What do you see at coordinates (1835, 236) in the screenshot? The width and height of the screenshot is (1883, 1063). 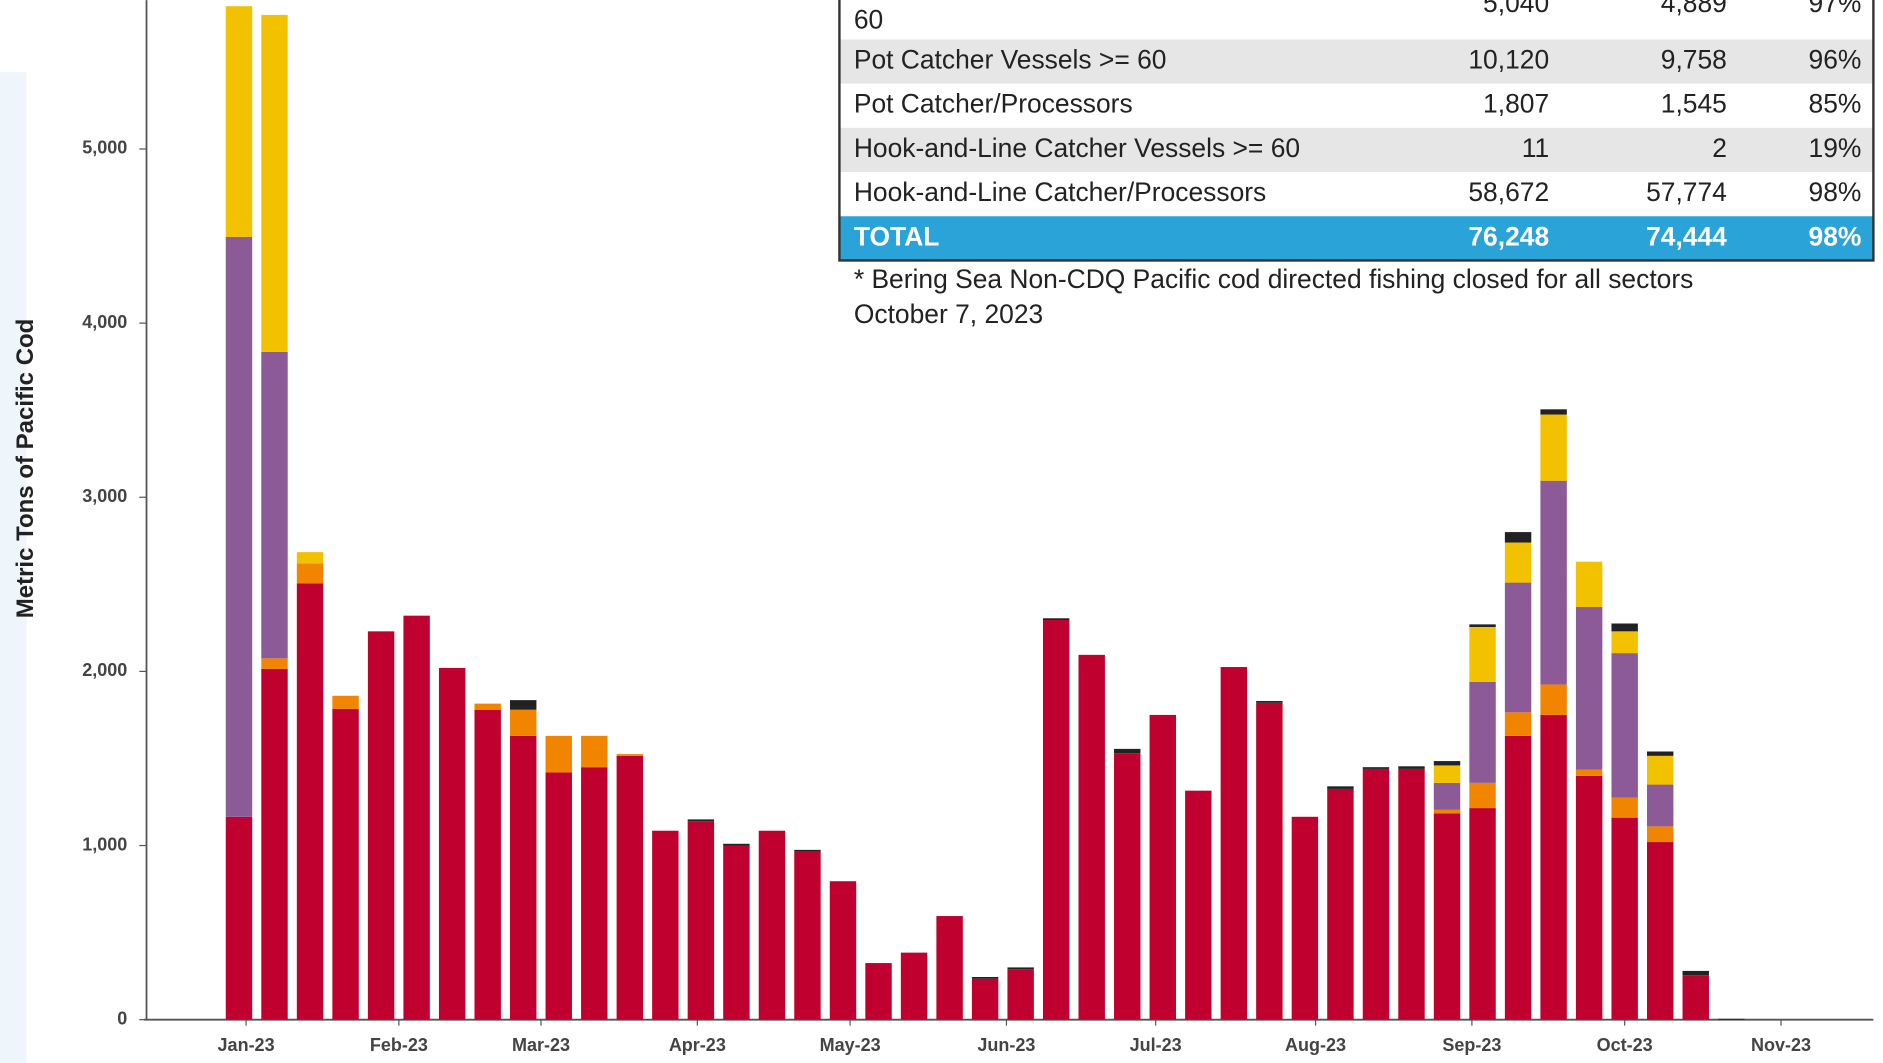 I see `table-cell: 98%` at bounding box center [1835, 236].